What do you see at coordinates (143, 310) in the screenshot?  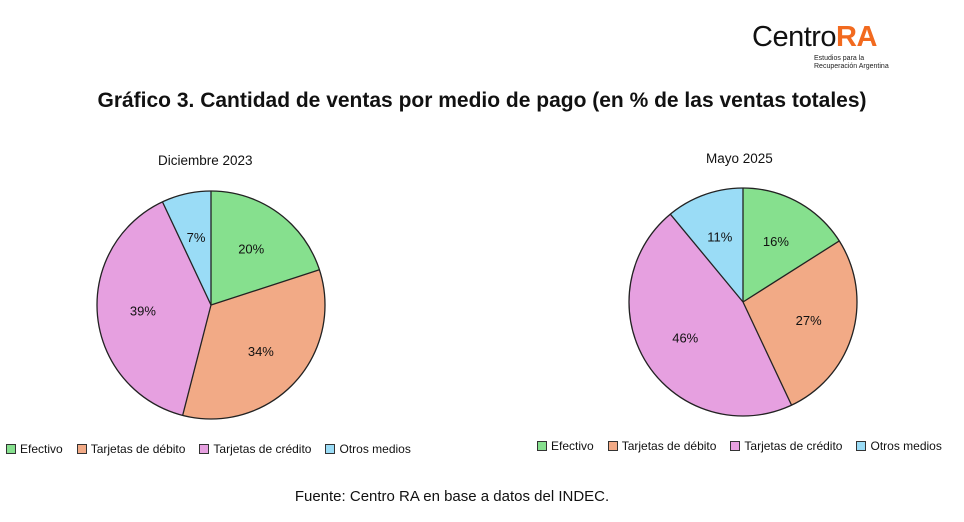 I see `data-label-tarjetas-de-credito: 39%` at bounding box center [143, 310].